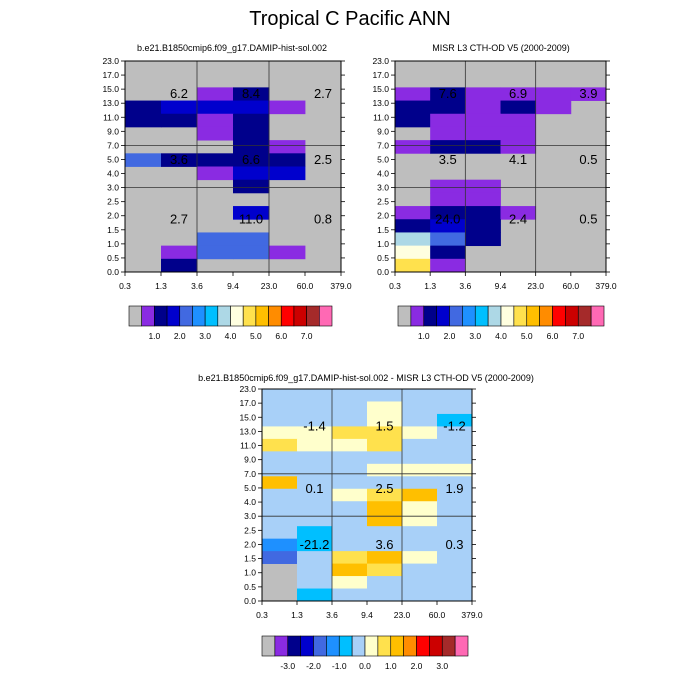 This screenshot has height=700, width=700. Describe the element at coordinates (287, 666) in the screenshot. I see `colorbar-label: -3.0` at that location.